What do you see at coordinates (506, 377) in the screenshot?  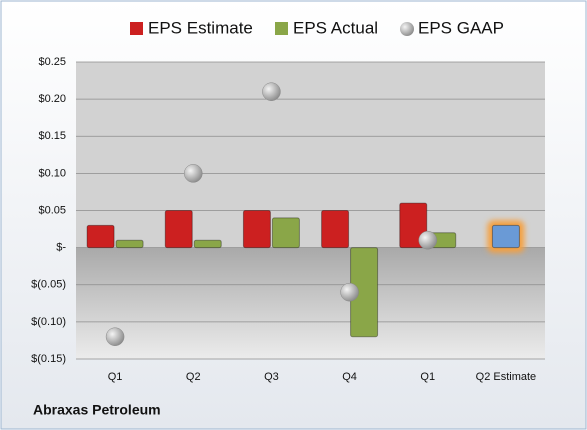 I see `x-tick-label: Q2 Estimate` at bounding box center [506, 377].